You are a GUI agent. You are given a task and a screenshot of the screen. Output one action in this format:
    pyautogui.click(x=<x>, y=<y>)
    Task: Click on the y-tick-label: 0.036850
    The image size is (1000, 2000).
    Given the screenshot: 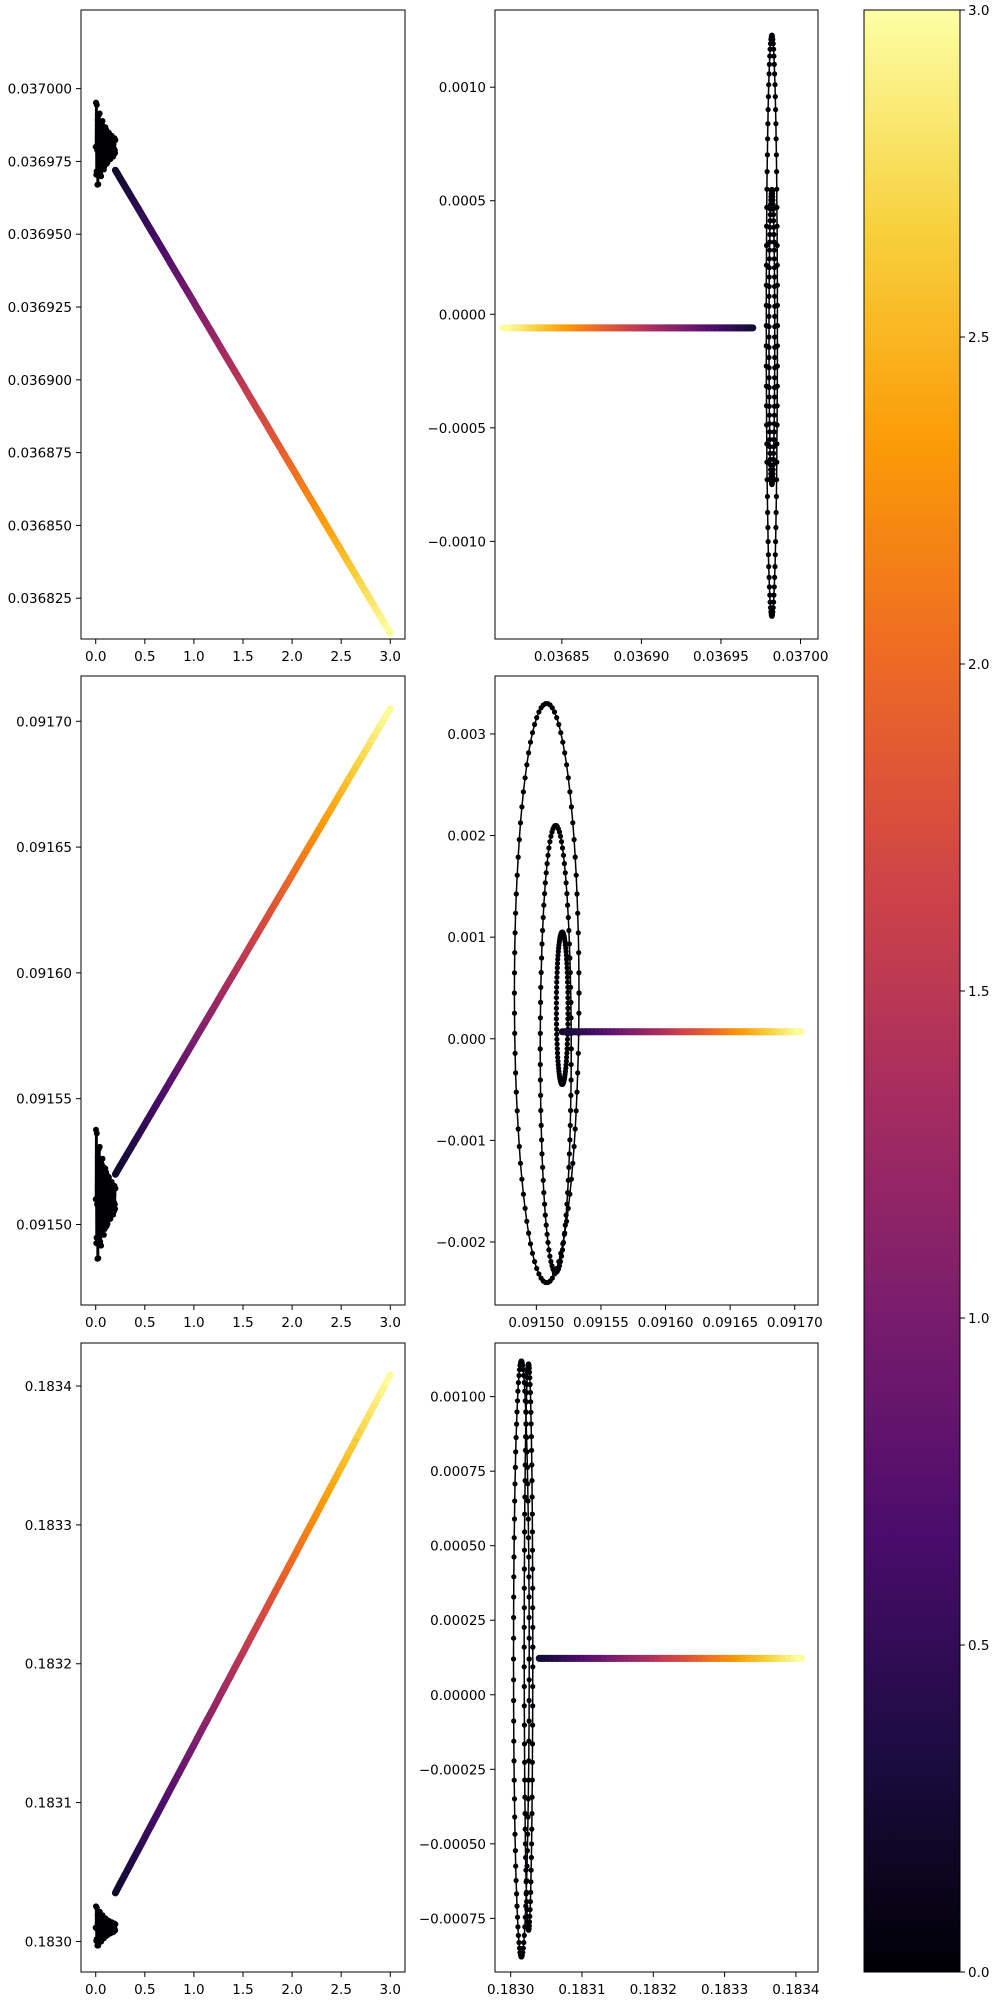 What is the action you would take?
    pyautogui.click(x=40, y=526)
    